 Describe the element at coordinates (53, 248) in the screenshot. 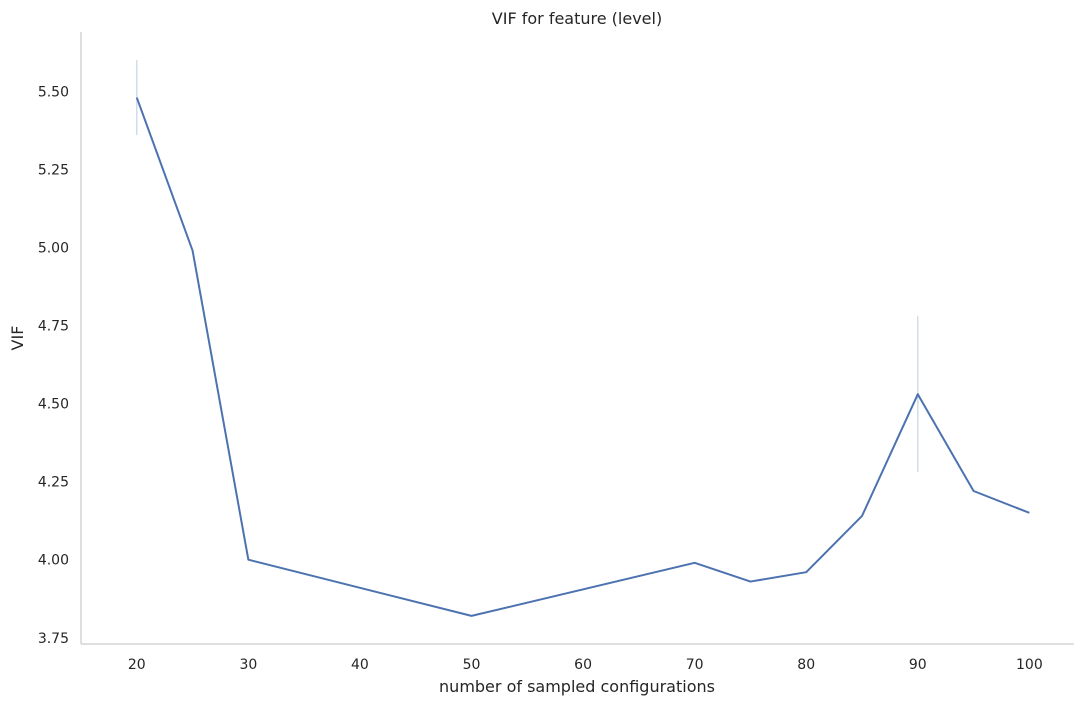

I see `y-tick-label-5: 5.00` at that location.